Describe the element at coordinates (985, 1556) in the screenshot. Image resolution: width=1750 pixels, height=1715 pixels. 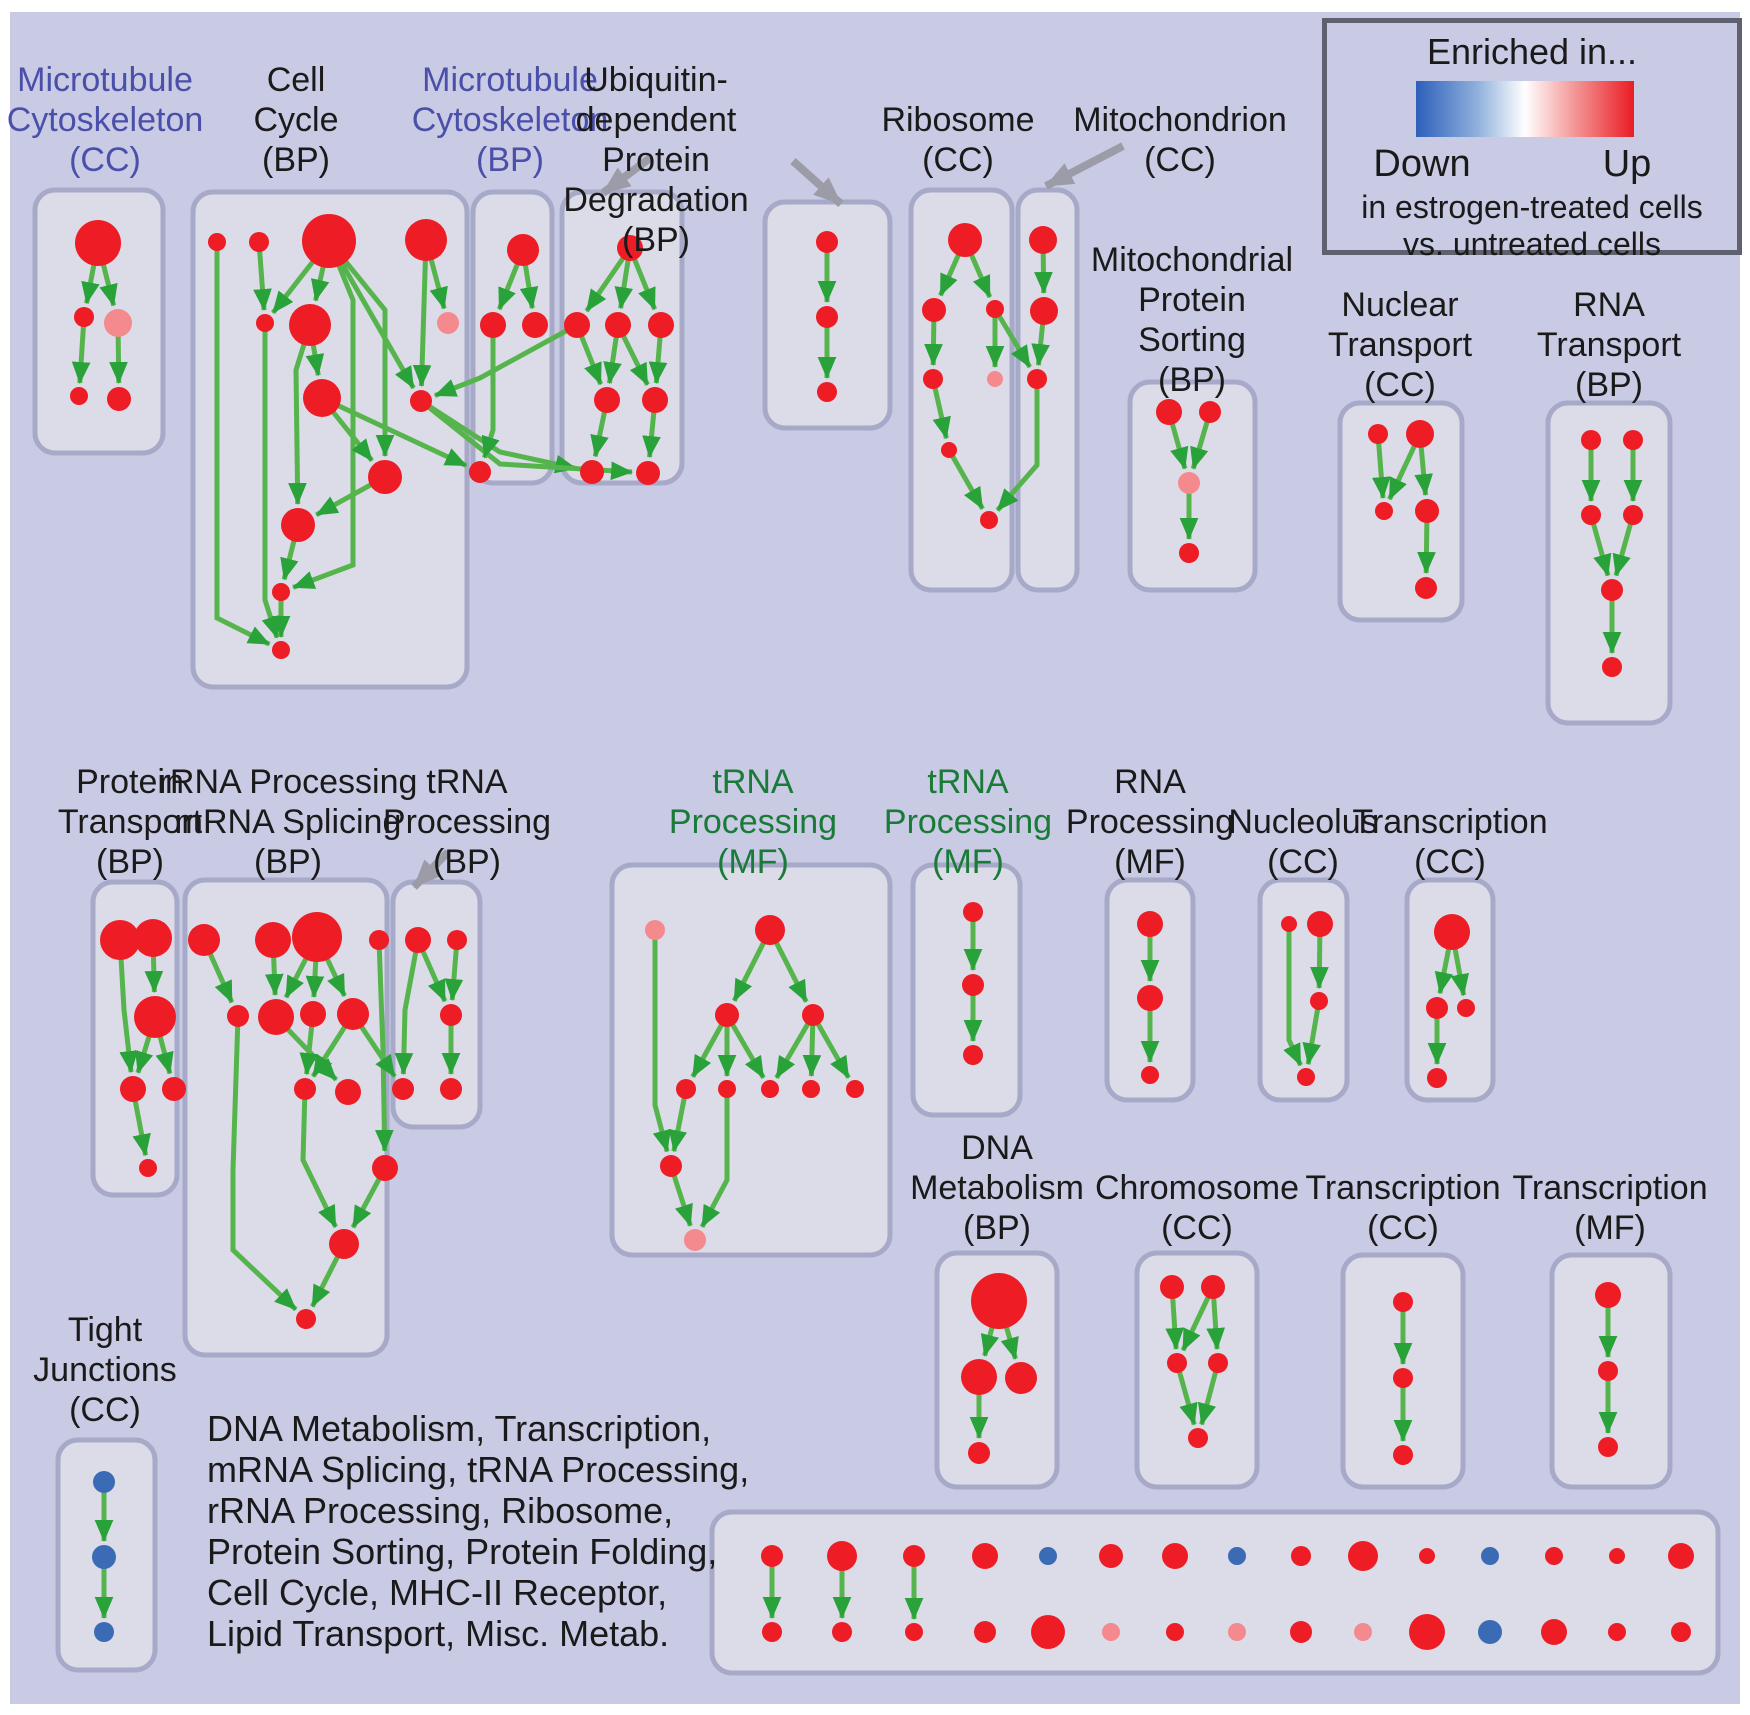
I see `go-term-node-mA4` at that location.